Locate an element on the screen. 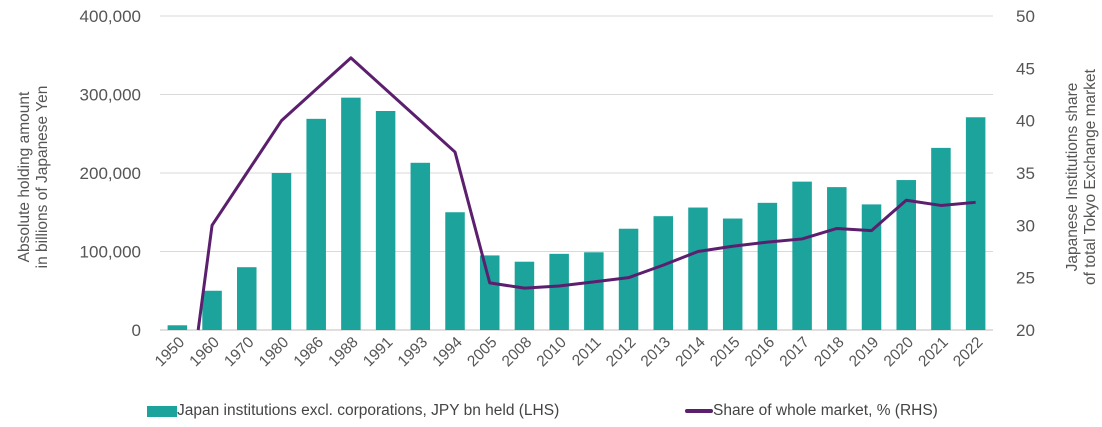 The width and height of the screenshot is (1102, 427). right-tick-label: 30 is located at coordinates (1025, 225).